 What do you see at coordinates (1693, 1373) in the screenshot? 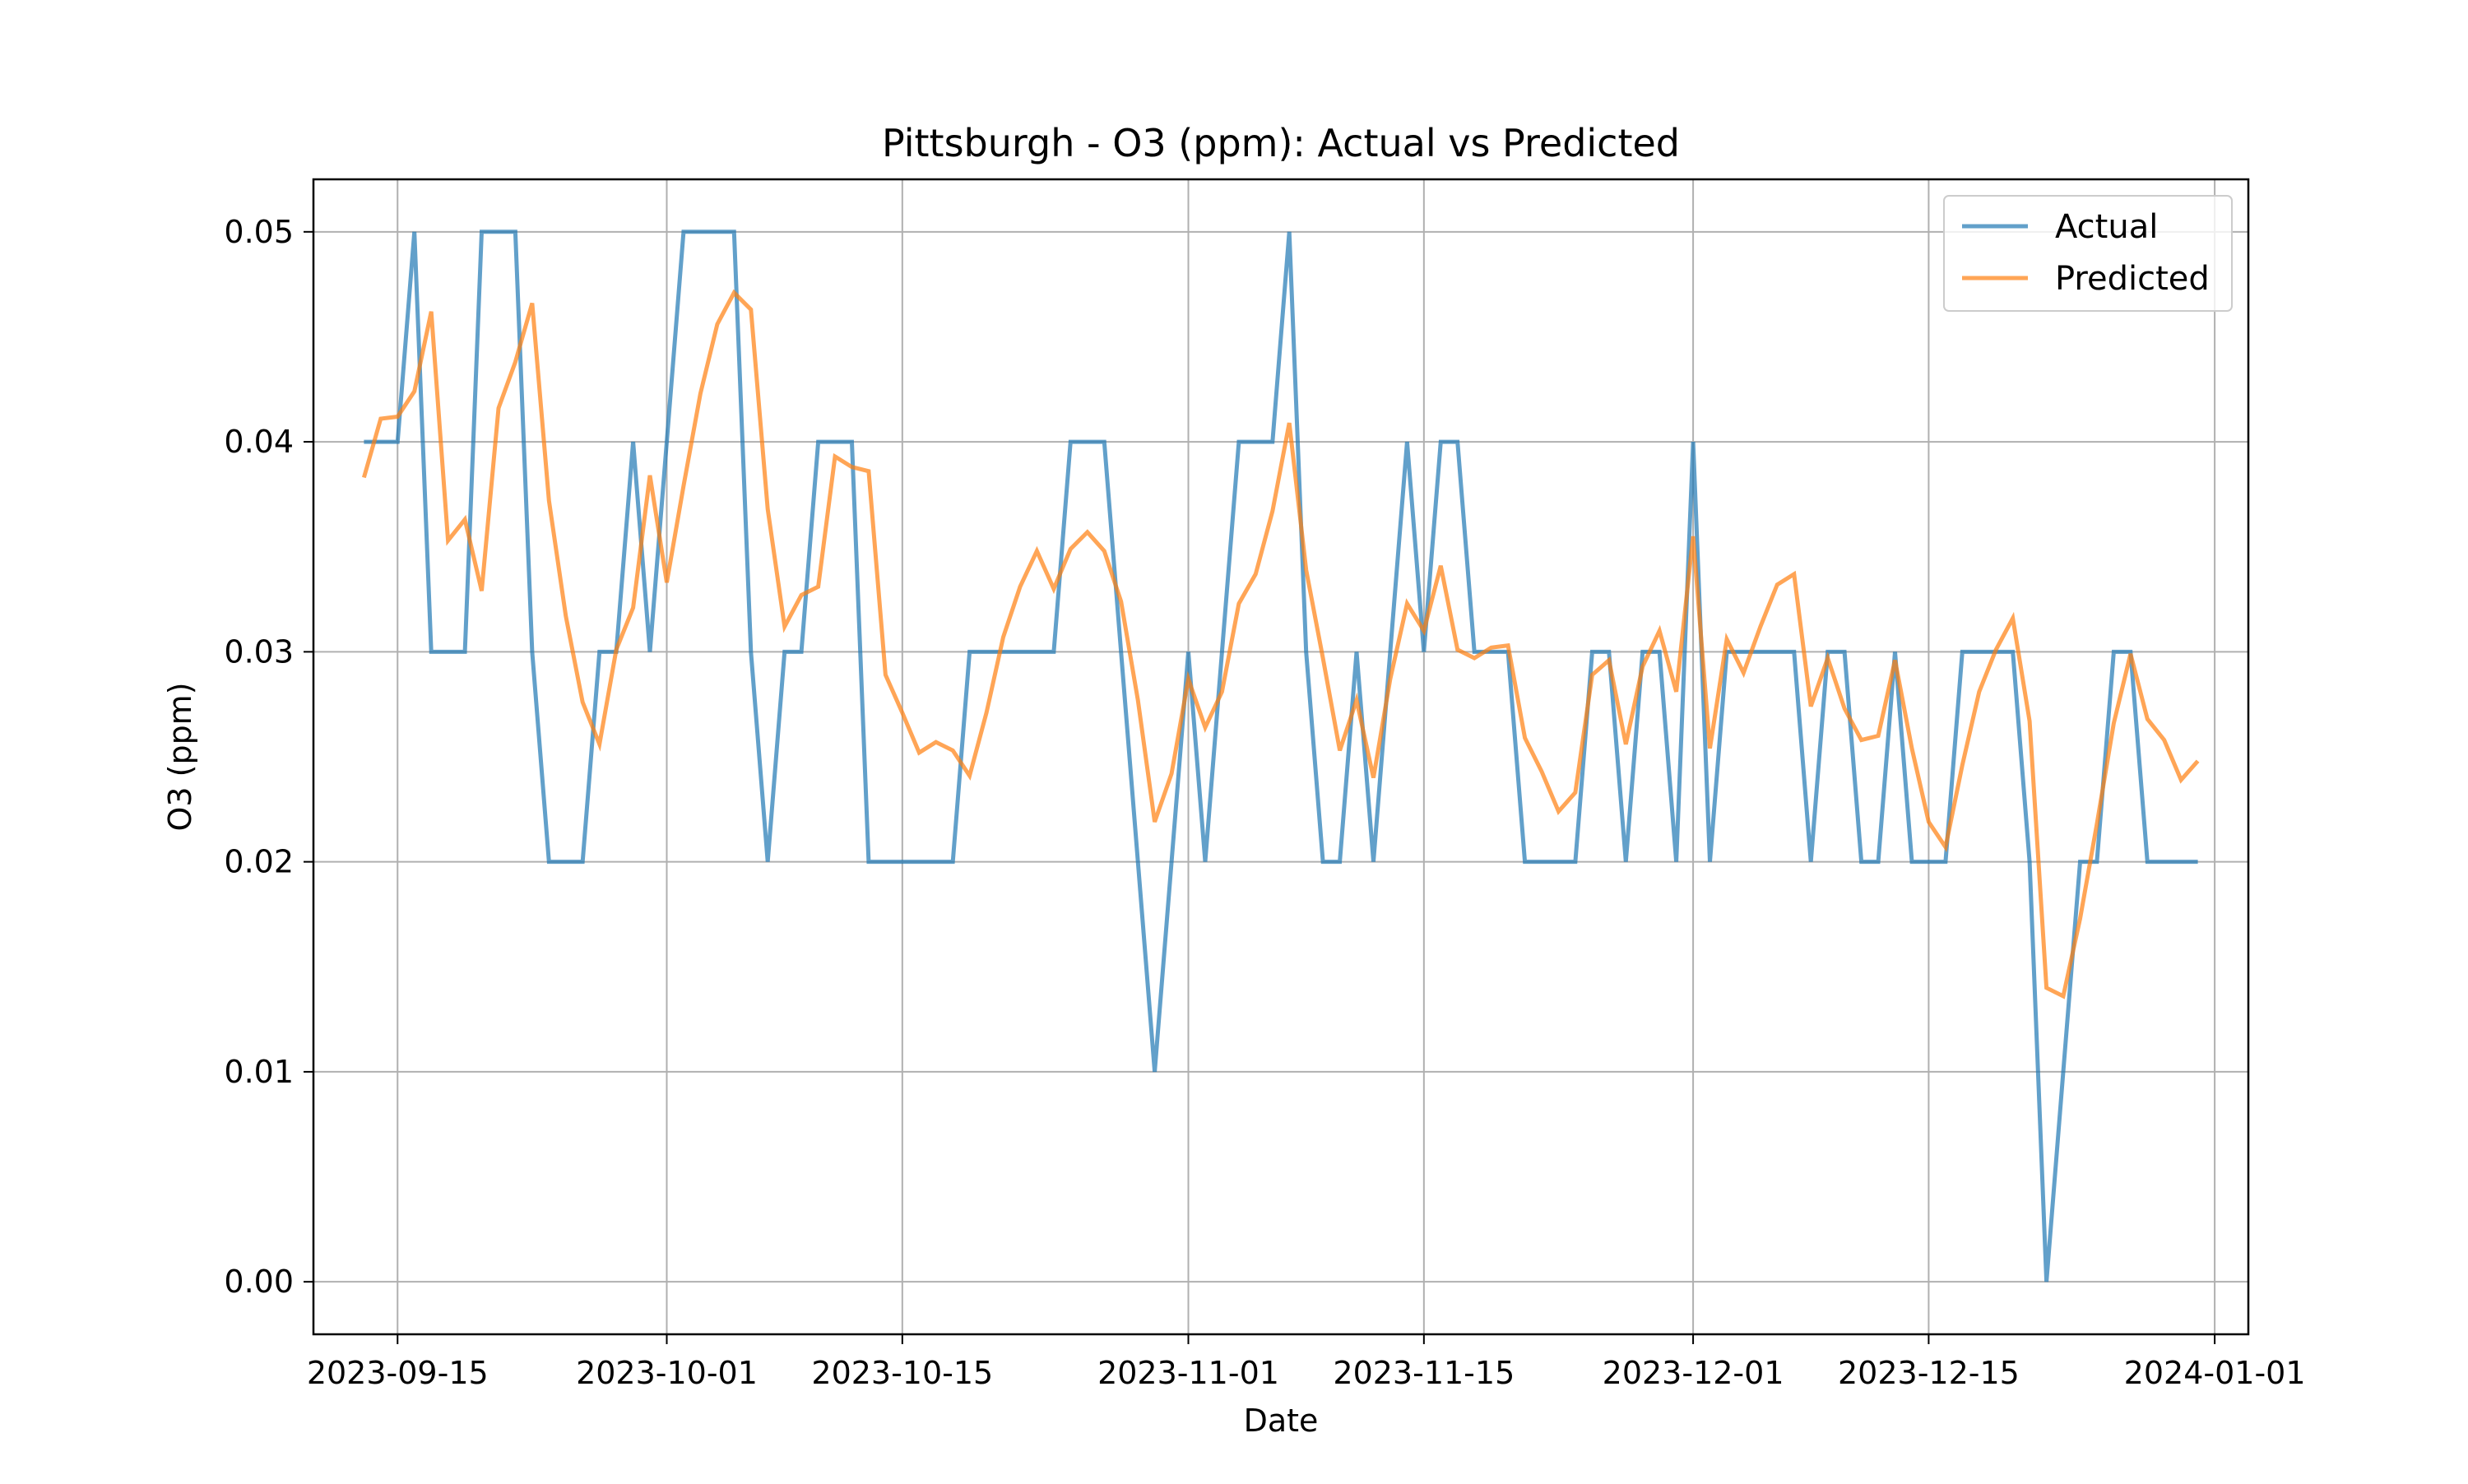
I see `x-tick-label: 2023-12-01` at bounding box center [1693, 1373].